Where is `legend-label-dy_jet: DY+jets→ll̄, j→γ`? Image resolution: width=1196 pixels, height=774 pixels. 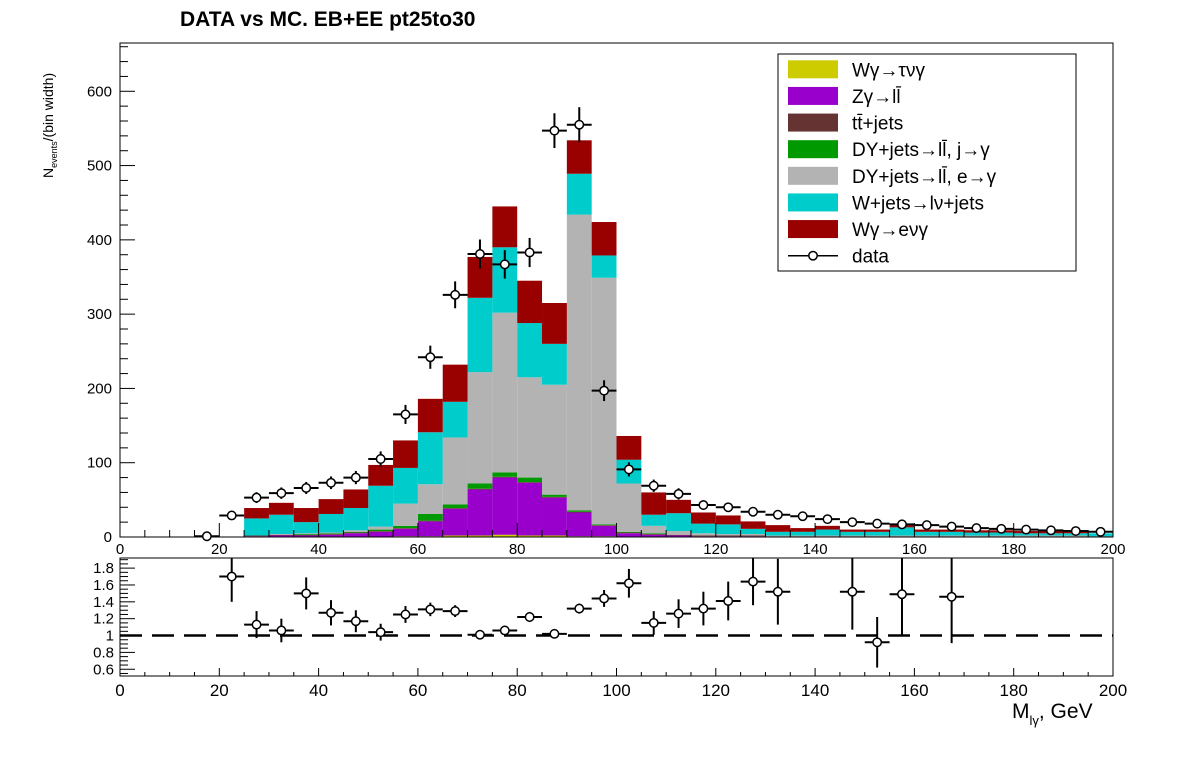 legend-label-dy_jet: DY+jets→ll̄, j→γ is located at coordinates (921, 150).